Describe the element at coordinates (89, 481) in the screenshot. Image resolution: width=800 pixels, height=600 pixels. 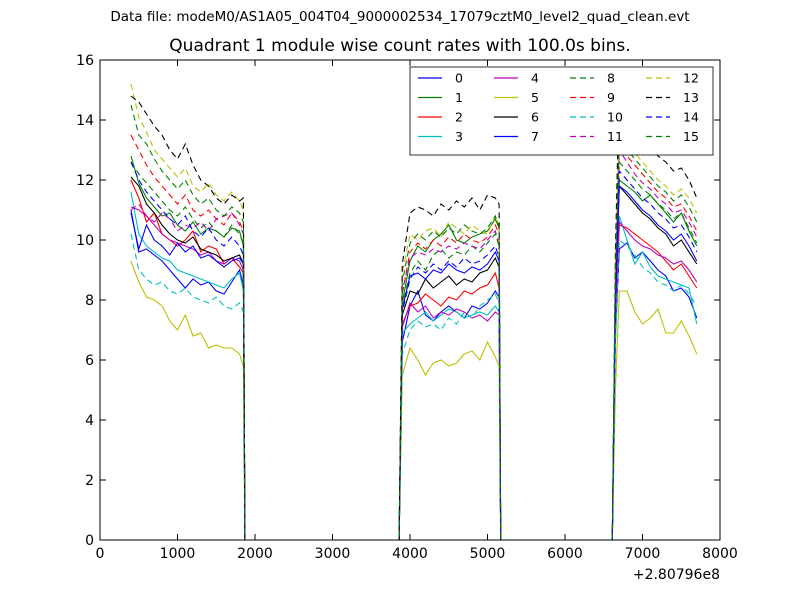
I see `y-tick-label: 2` at that location.